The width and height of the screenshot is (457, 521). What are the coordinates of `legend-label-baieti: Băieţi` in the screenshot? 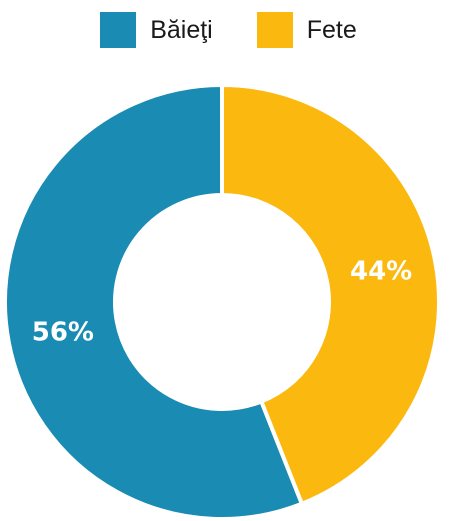 It's located at (181, 30).